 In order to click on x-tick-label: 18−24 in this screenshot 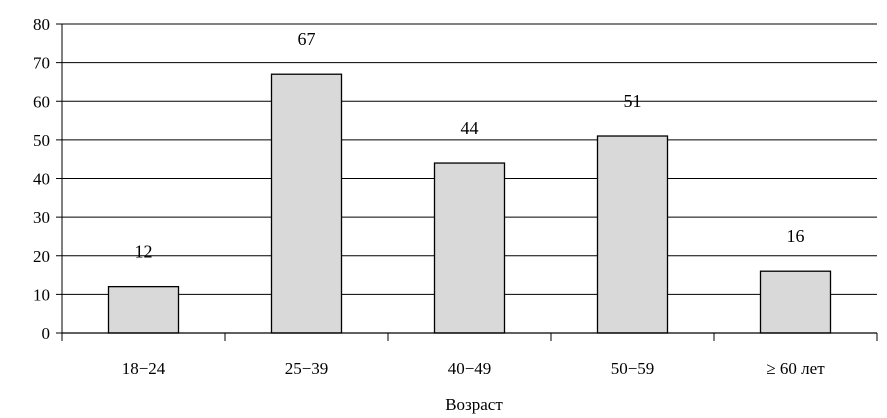, I will do `click(144, 368)`.